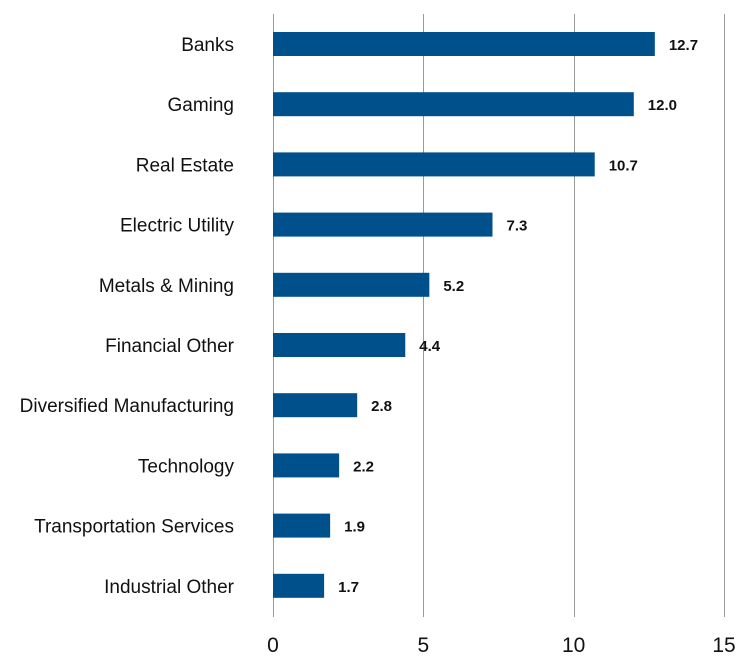  What do you see at coordinates (501, 645) in the screenshot?
I see `x-axis-tick-labels: 0 5 10 15` at bounding box center [501, 645].